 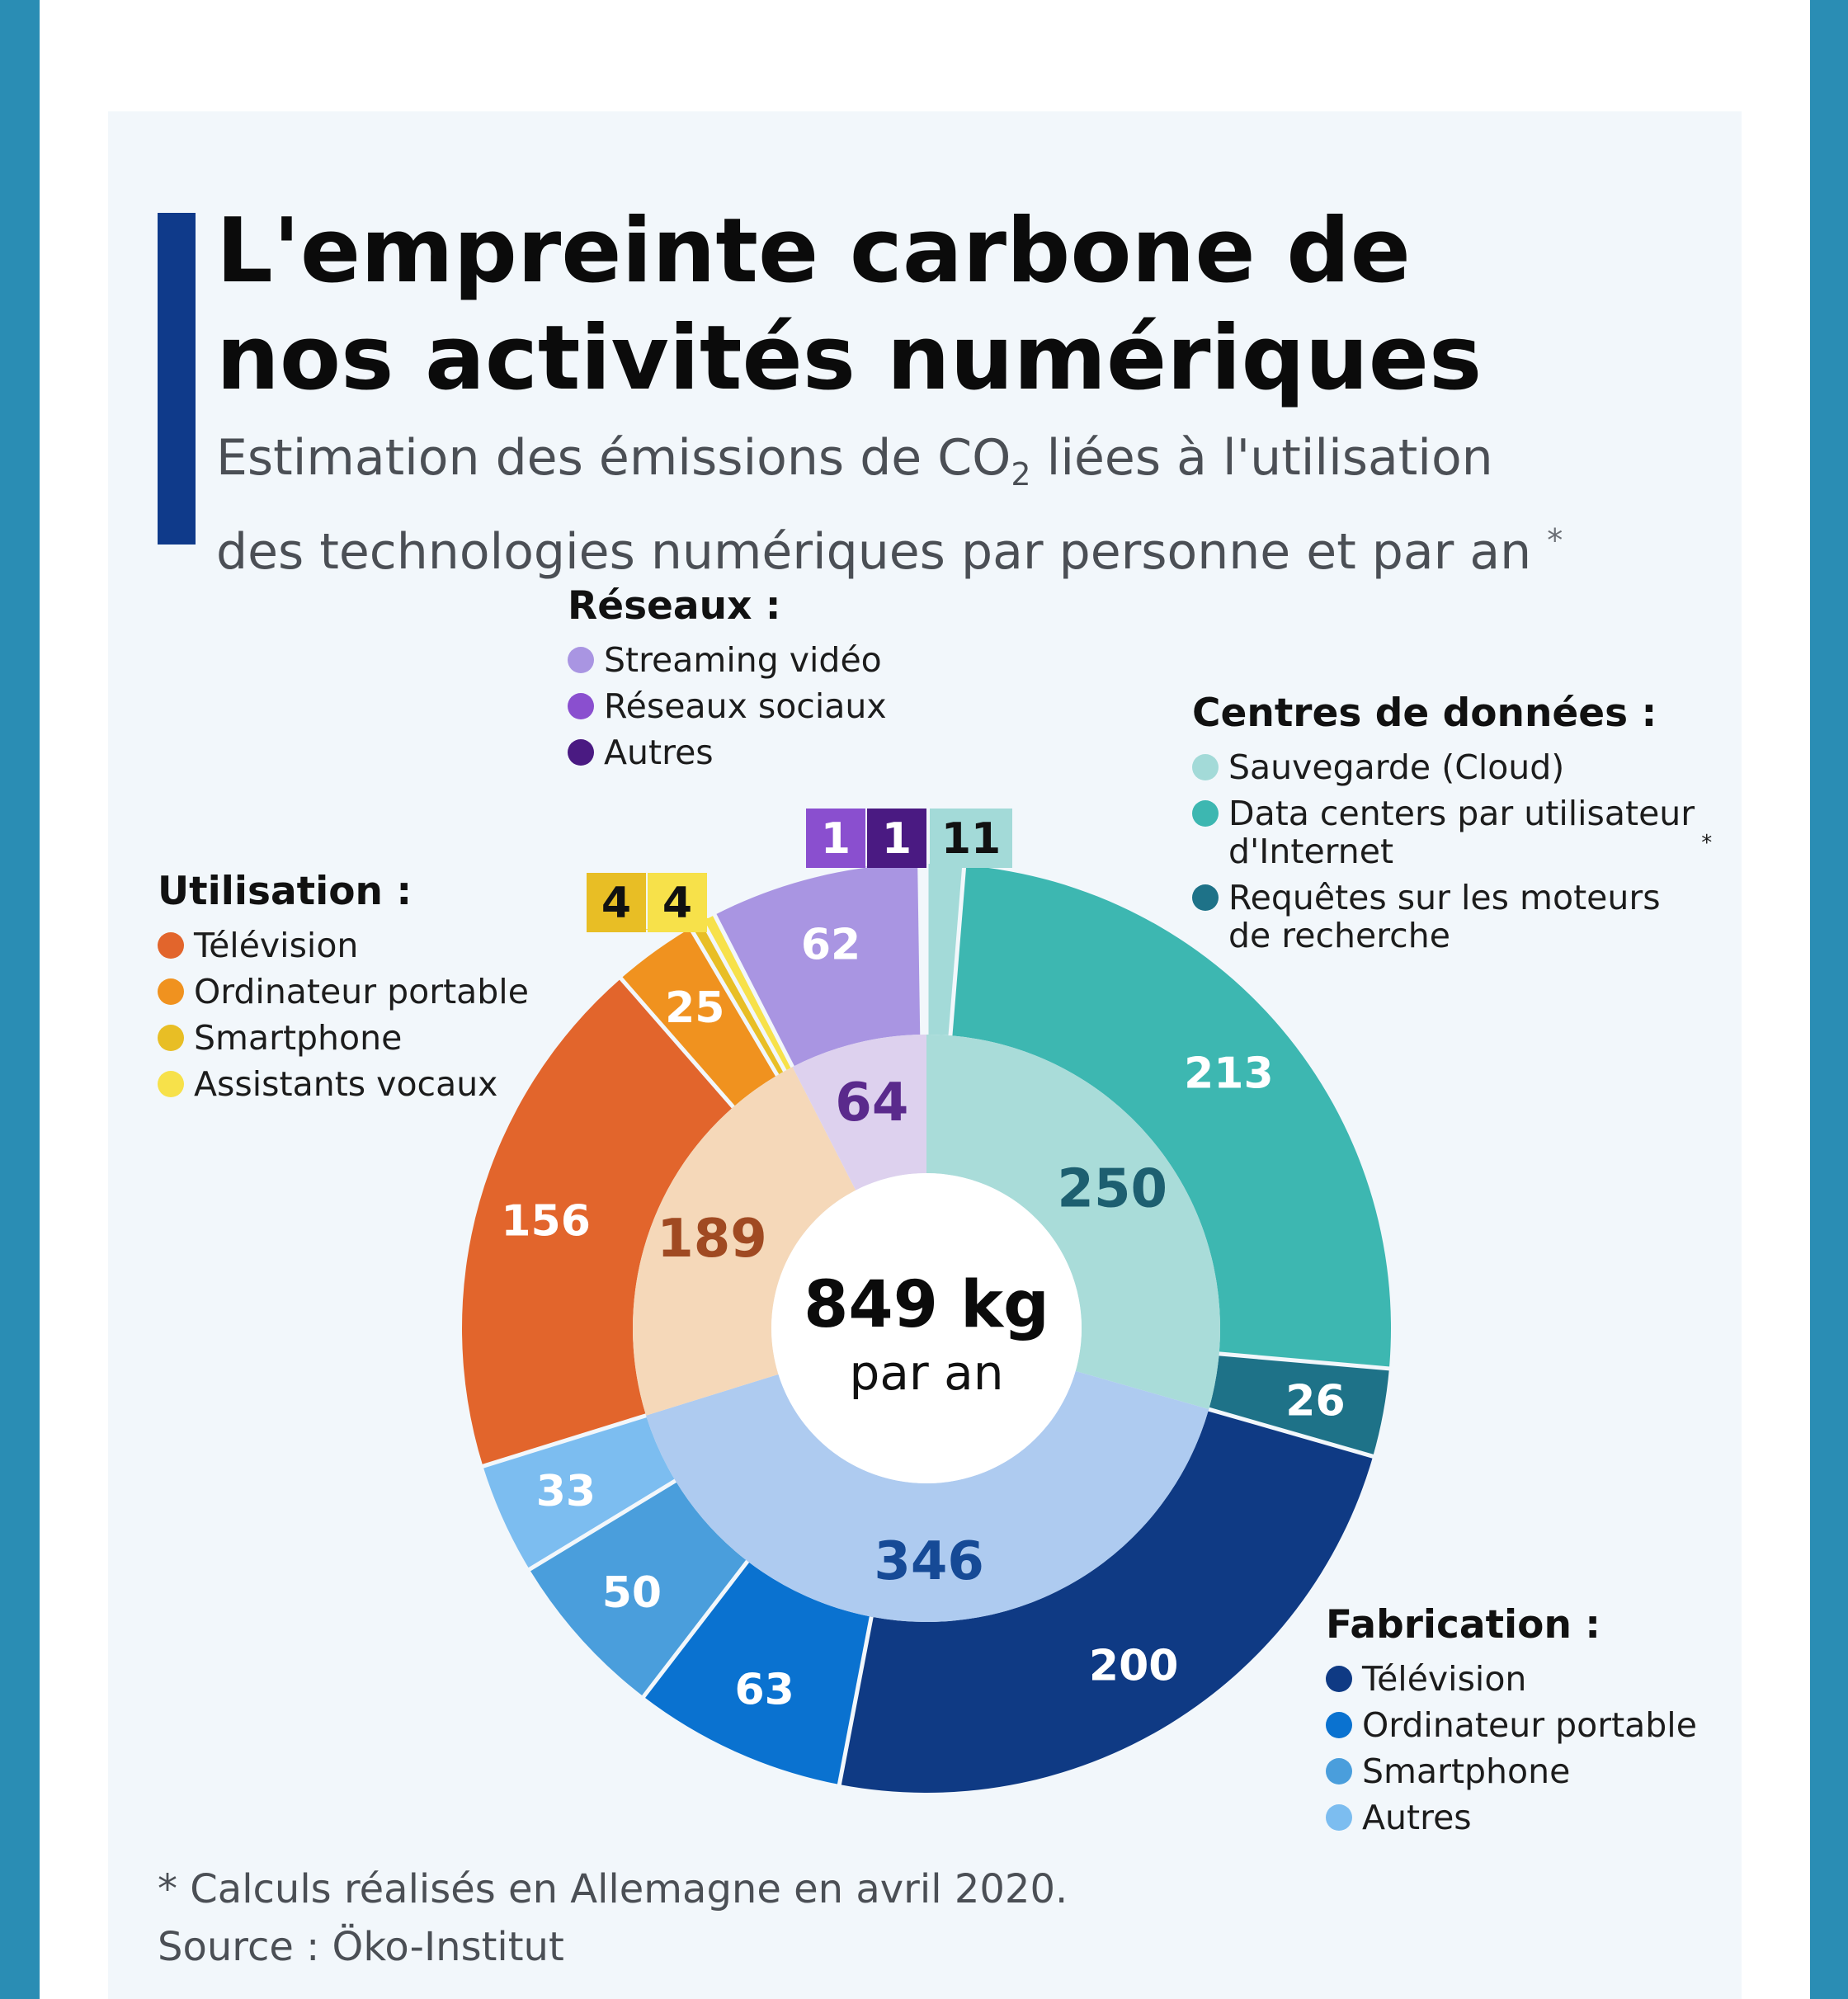 I want to click on inner-slice-reseaux, so click(x=859, y=1112).